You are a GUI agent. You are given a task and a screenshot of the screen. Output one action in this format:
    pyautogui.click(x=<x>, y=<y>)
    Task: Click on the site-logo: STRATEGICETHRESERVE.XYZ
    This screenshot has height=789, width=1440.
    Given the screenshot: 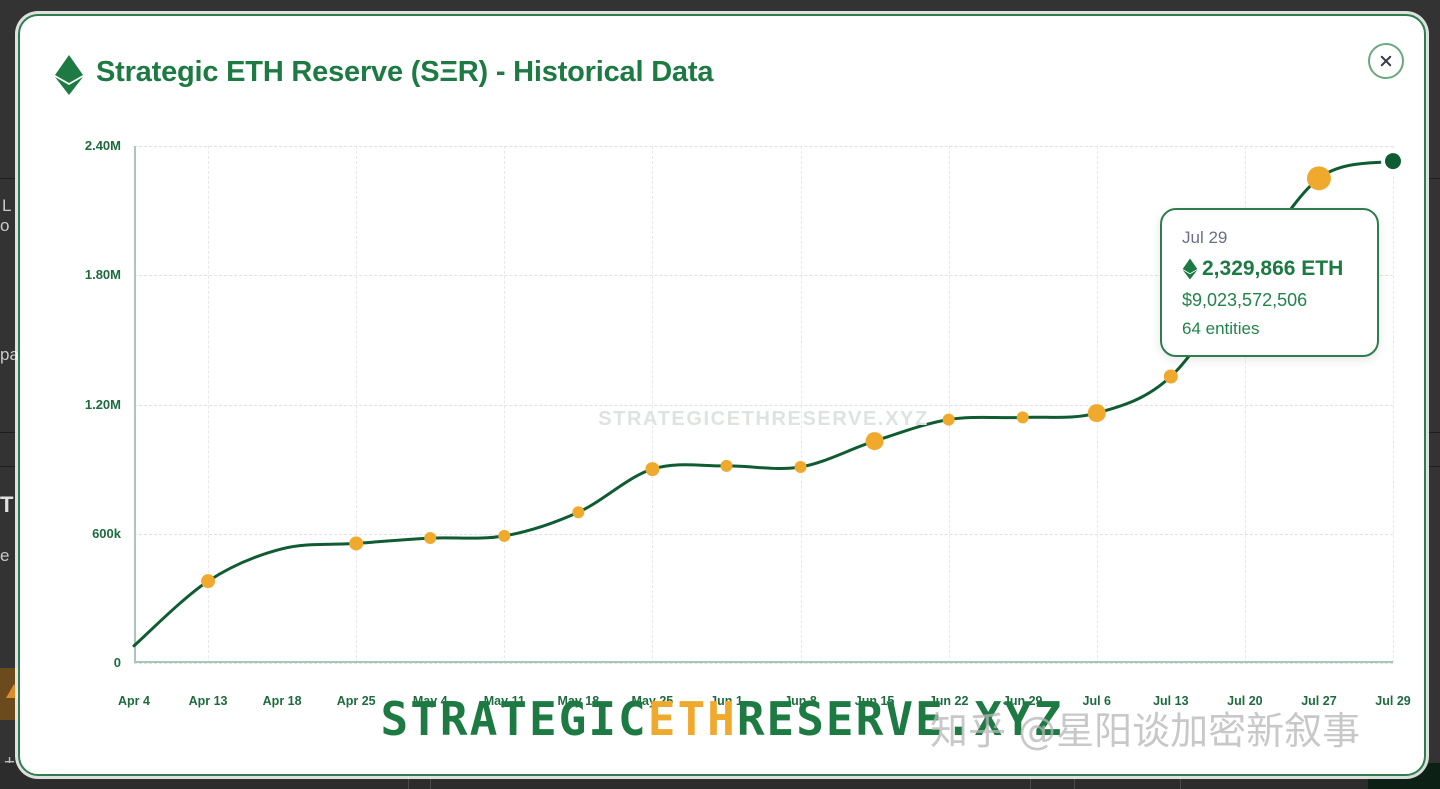 What is the action you would take?
    pyautogui.click(x=722, y=719)
    